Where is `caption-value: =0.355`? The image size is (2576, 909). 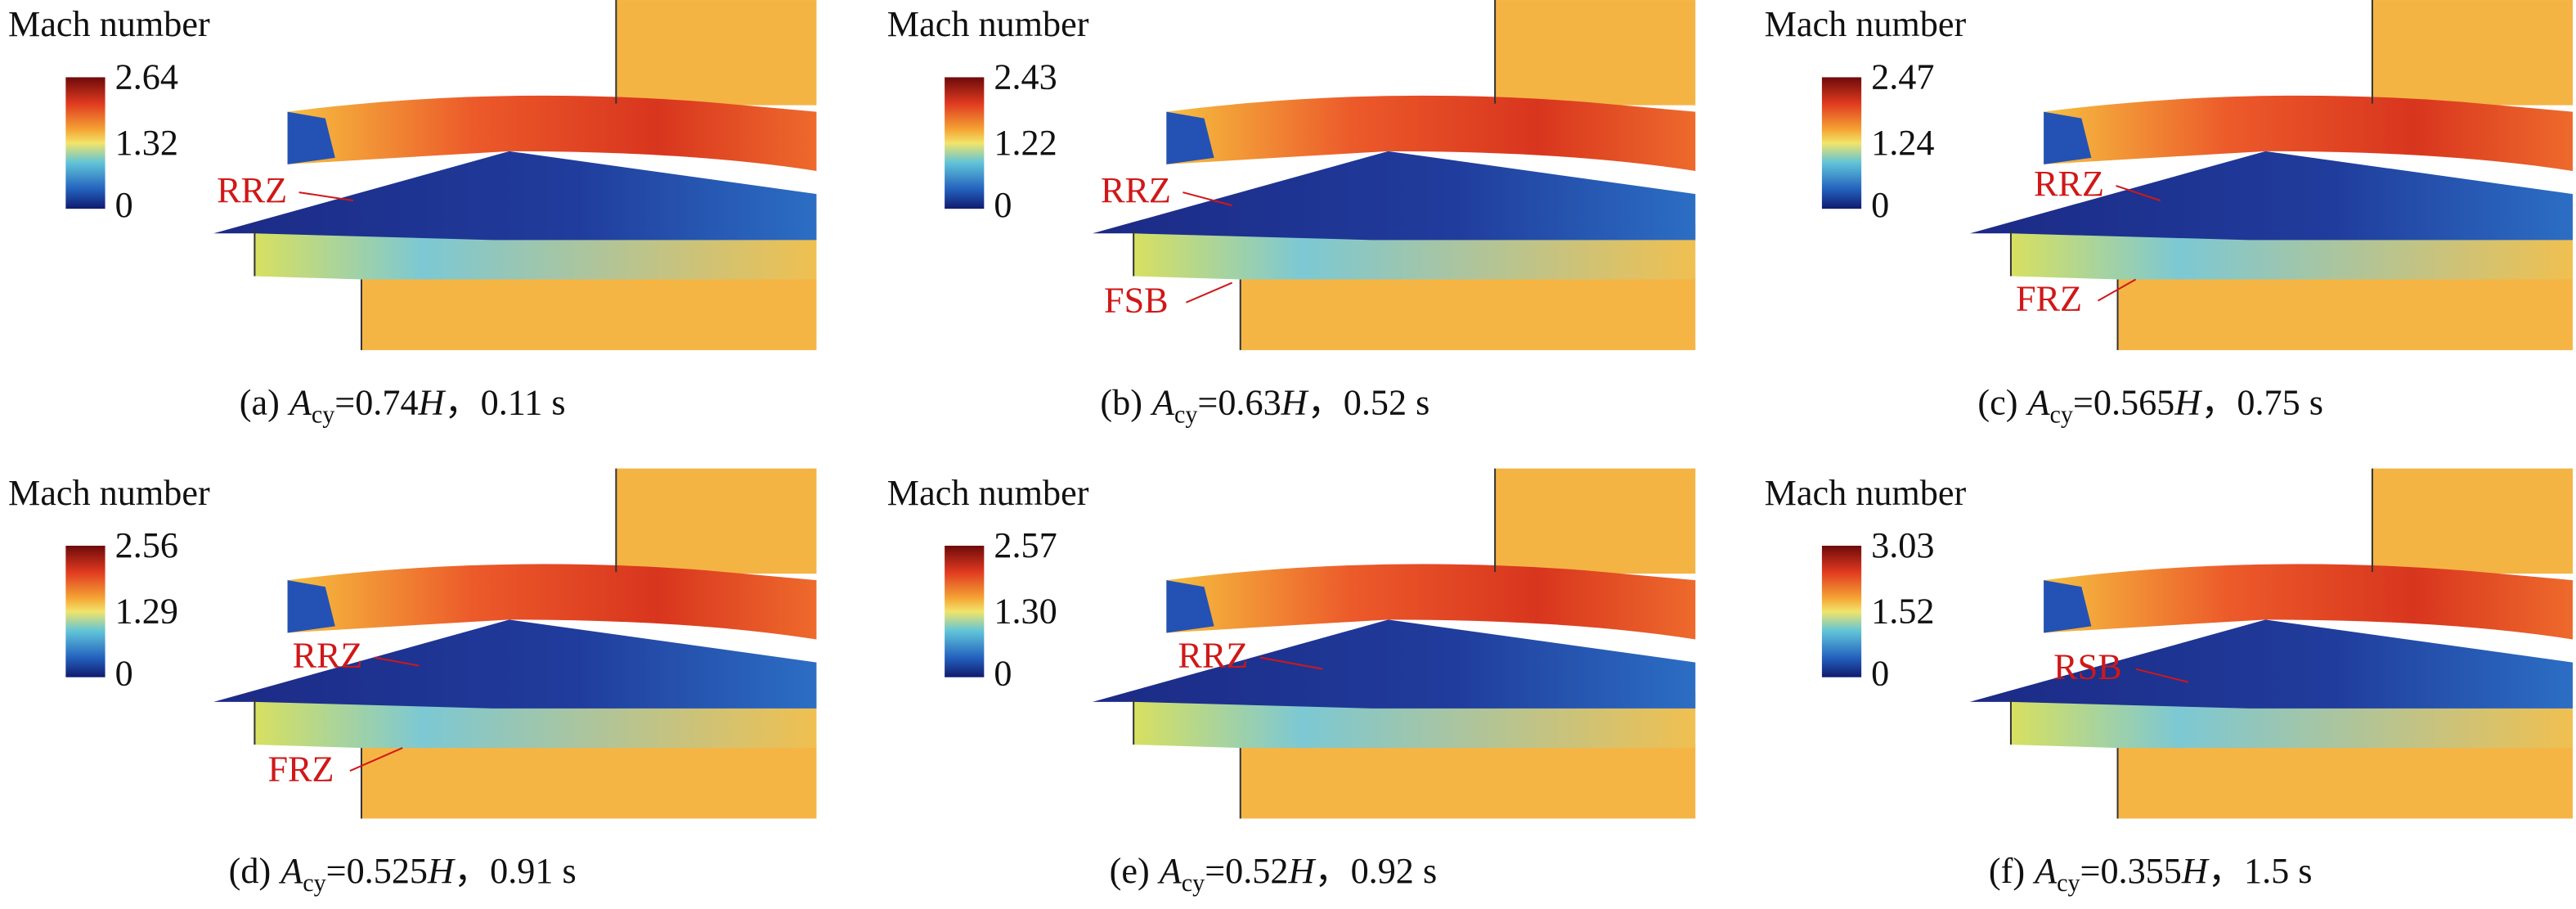 caption-value: =0.355 is located at coordinates (2131, 871).